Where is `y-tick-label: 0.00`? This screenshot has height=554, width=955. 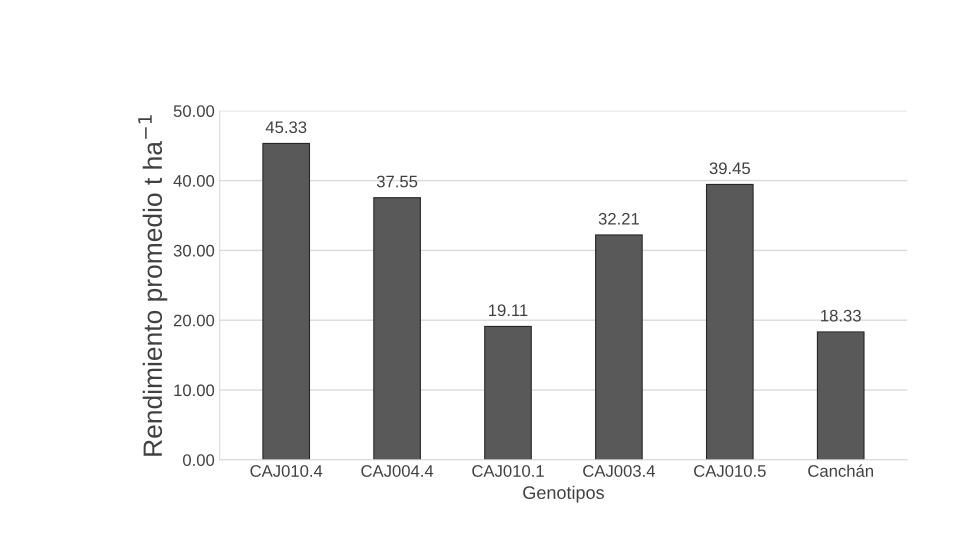
y-tick-label: 0.00 is located at coordinates (198, 460).